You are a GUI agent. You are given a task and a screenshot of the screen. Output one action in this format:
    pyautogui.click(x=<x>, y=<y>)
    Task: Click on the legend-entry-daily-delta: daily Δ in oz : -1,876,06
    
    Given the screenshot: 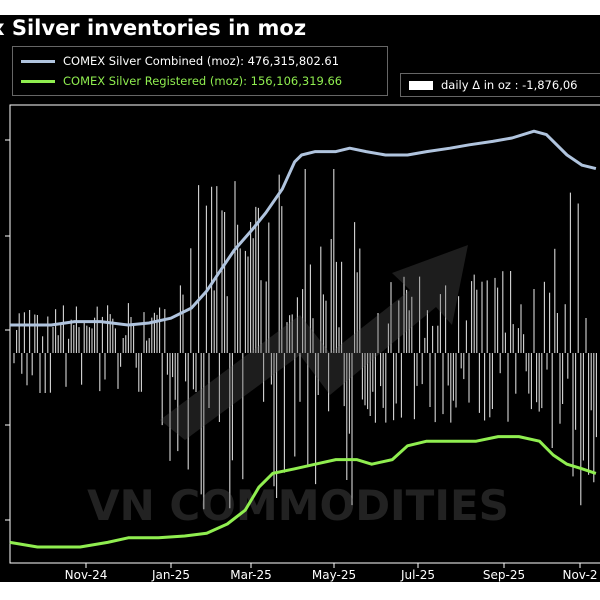 What is the action you would take?
    pyautogui.click(x=493, y=85)
    